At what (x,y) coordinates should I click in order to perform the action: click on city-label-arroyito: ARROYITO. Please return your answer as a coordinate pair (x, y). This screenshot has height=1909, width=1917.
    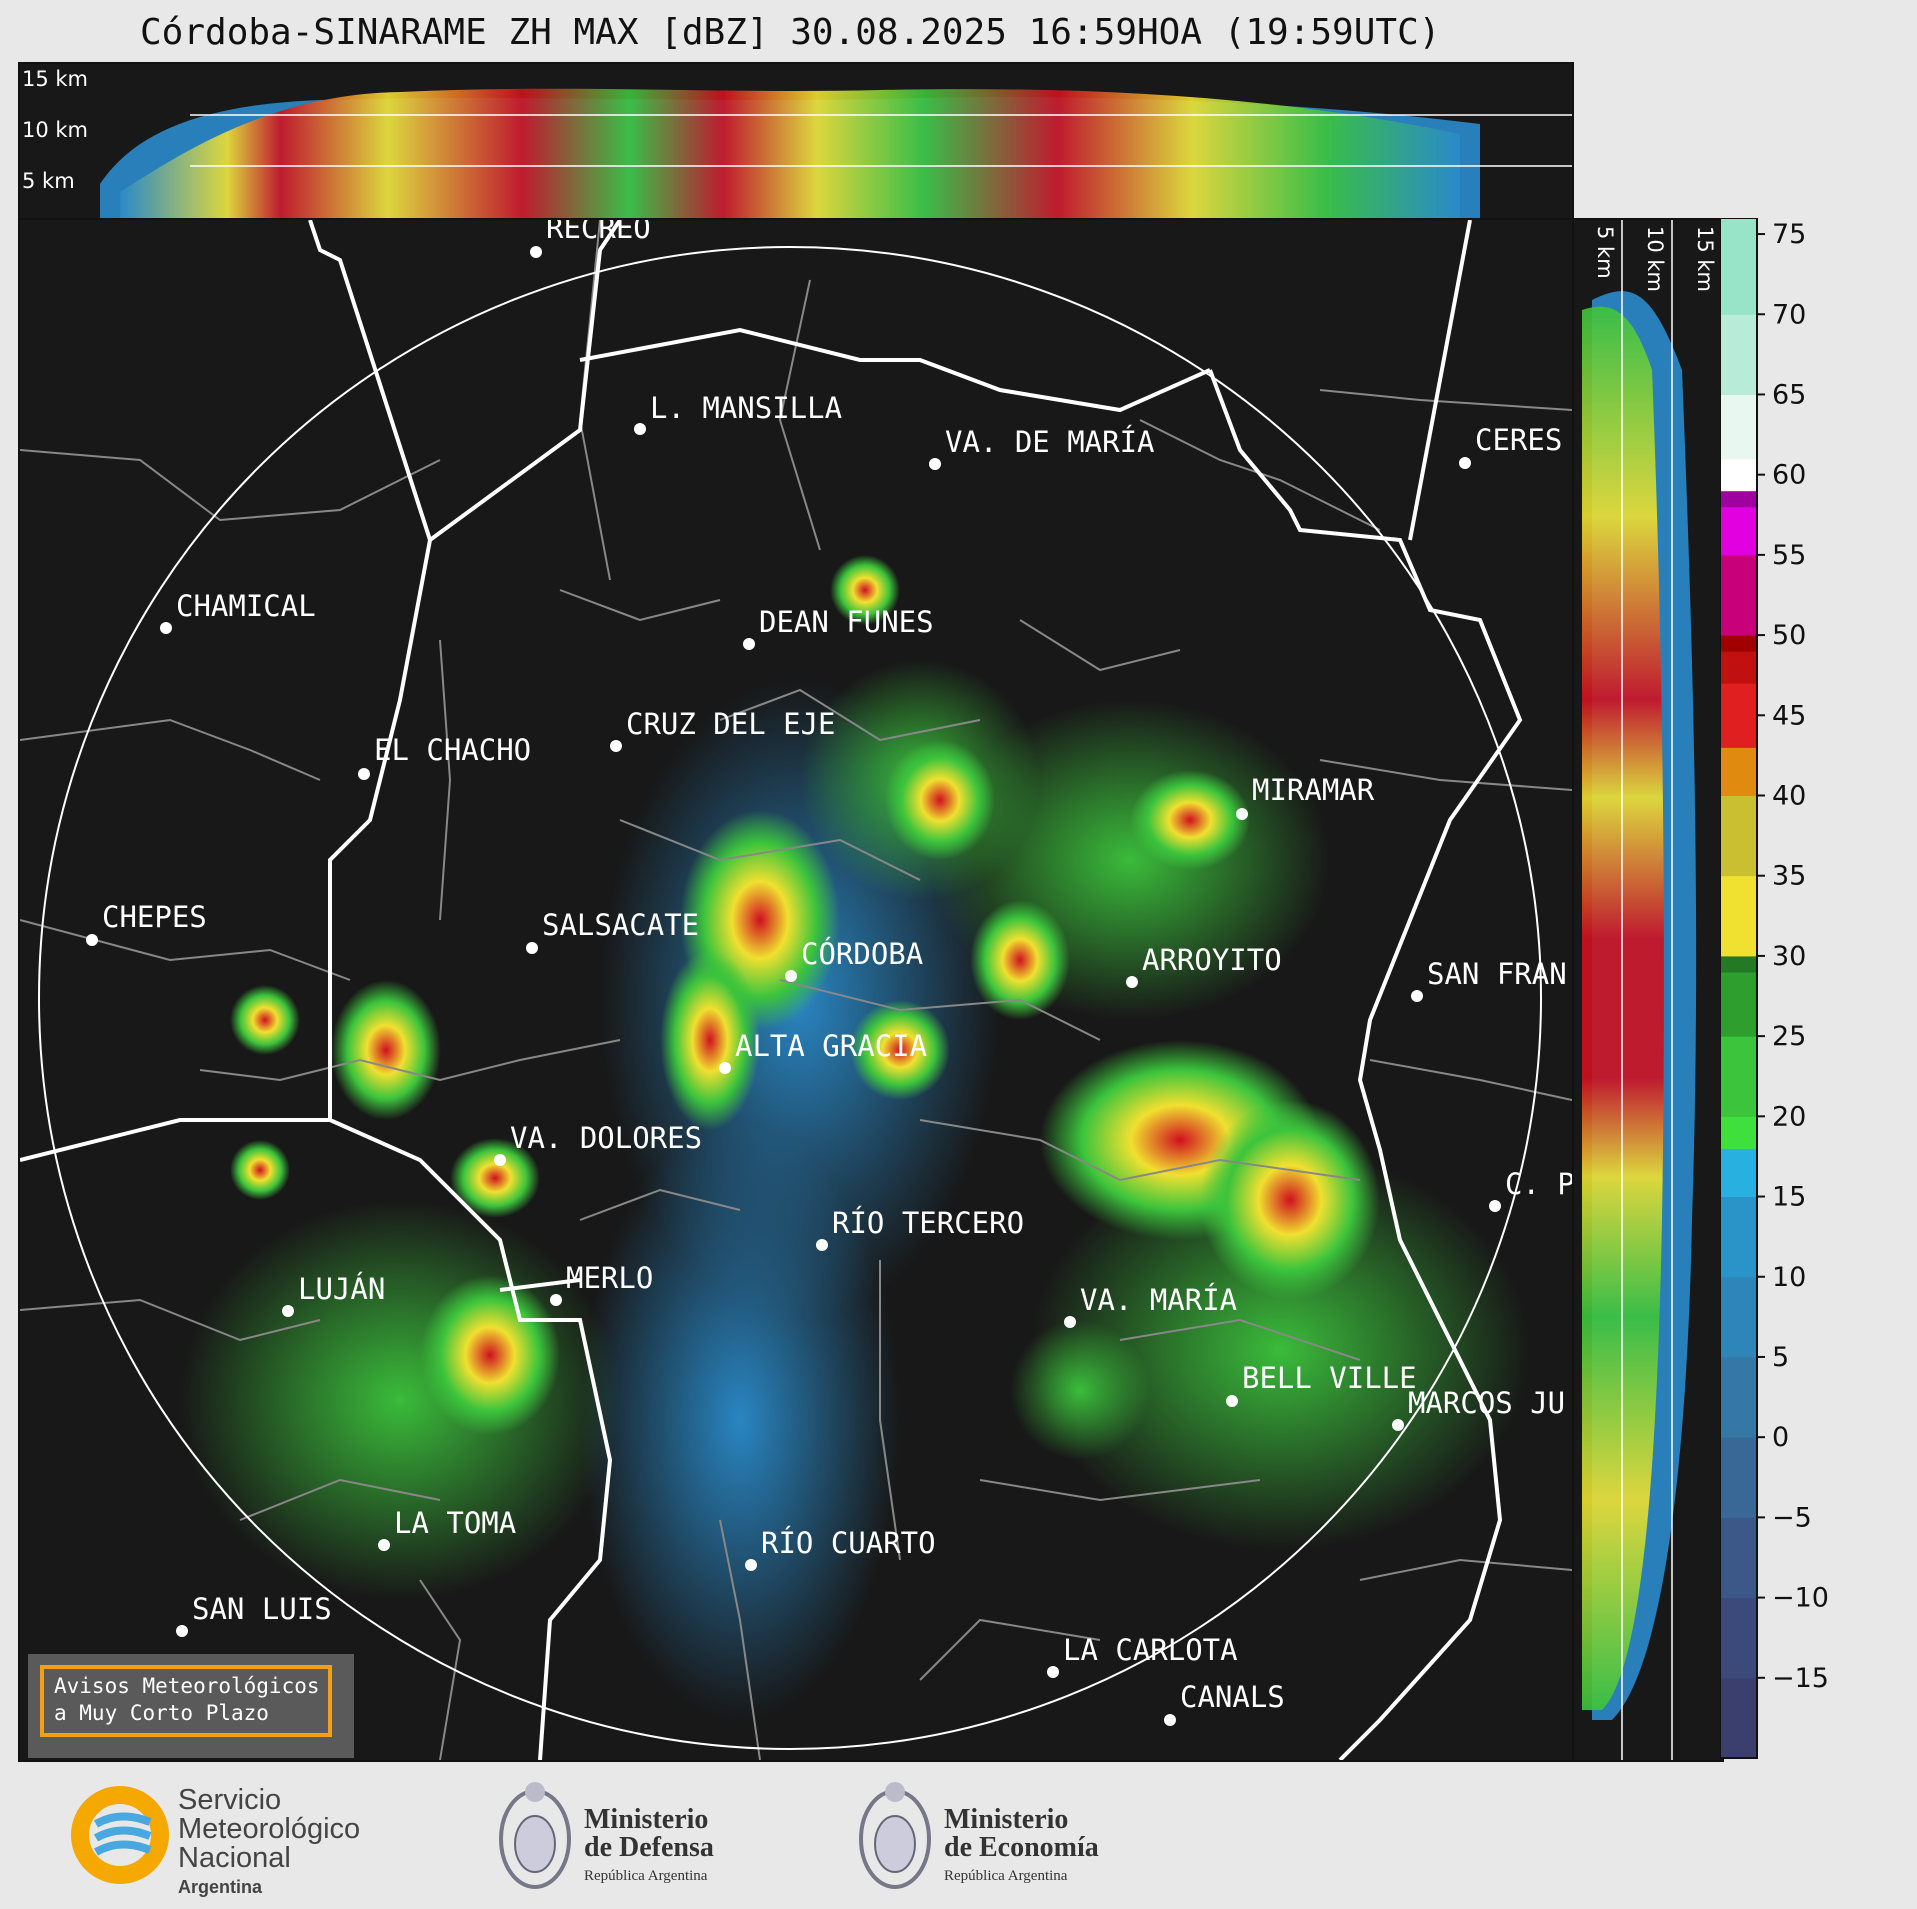
    Looking at the image, I should click on (1212, 960).